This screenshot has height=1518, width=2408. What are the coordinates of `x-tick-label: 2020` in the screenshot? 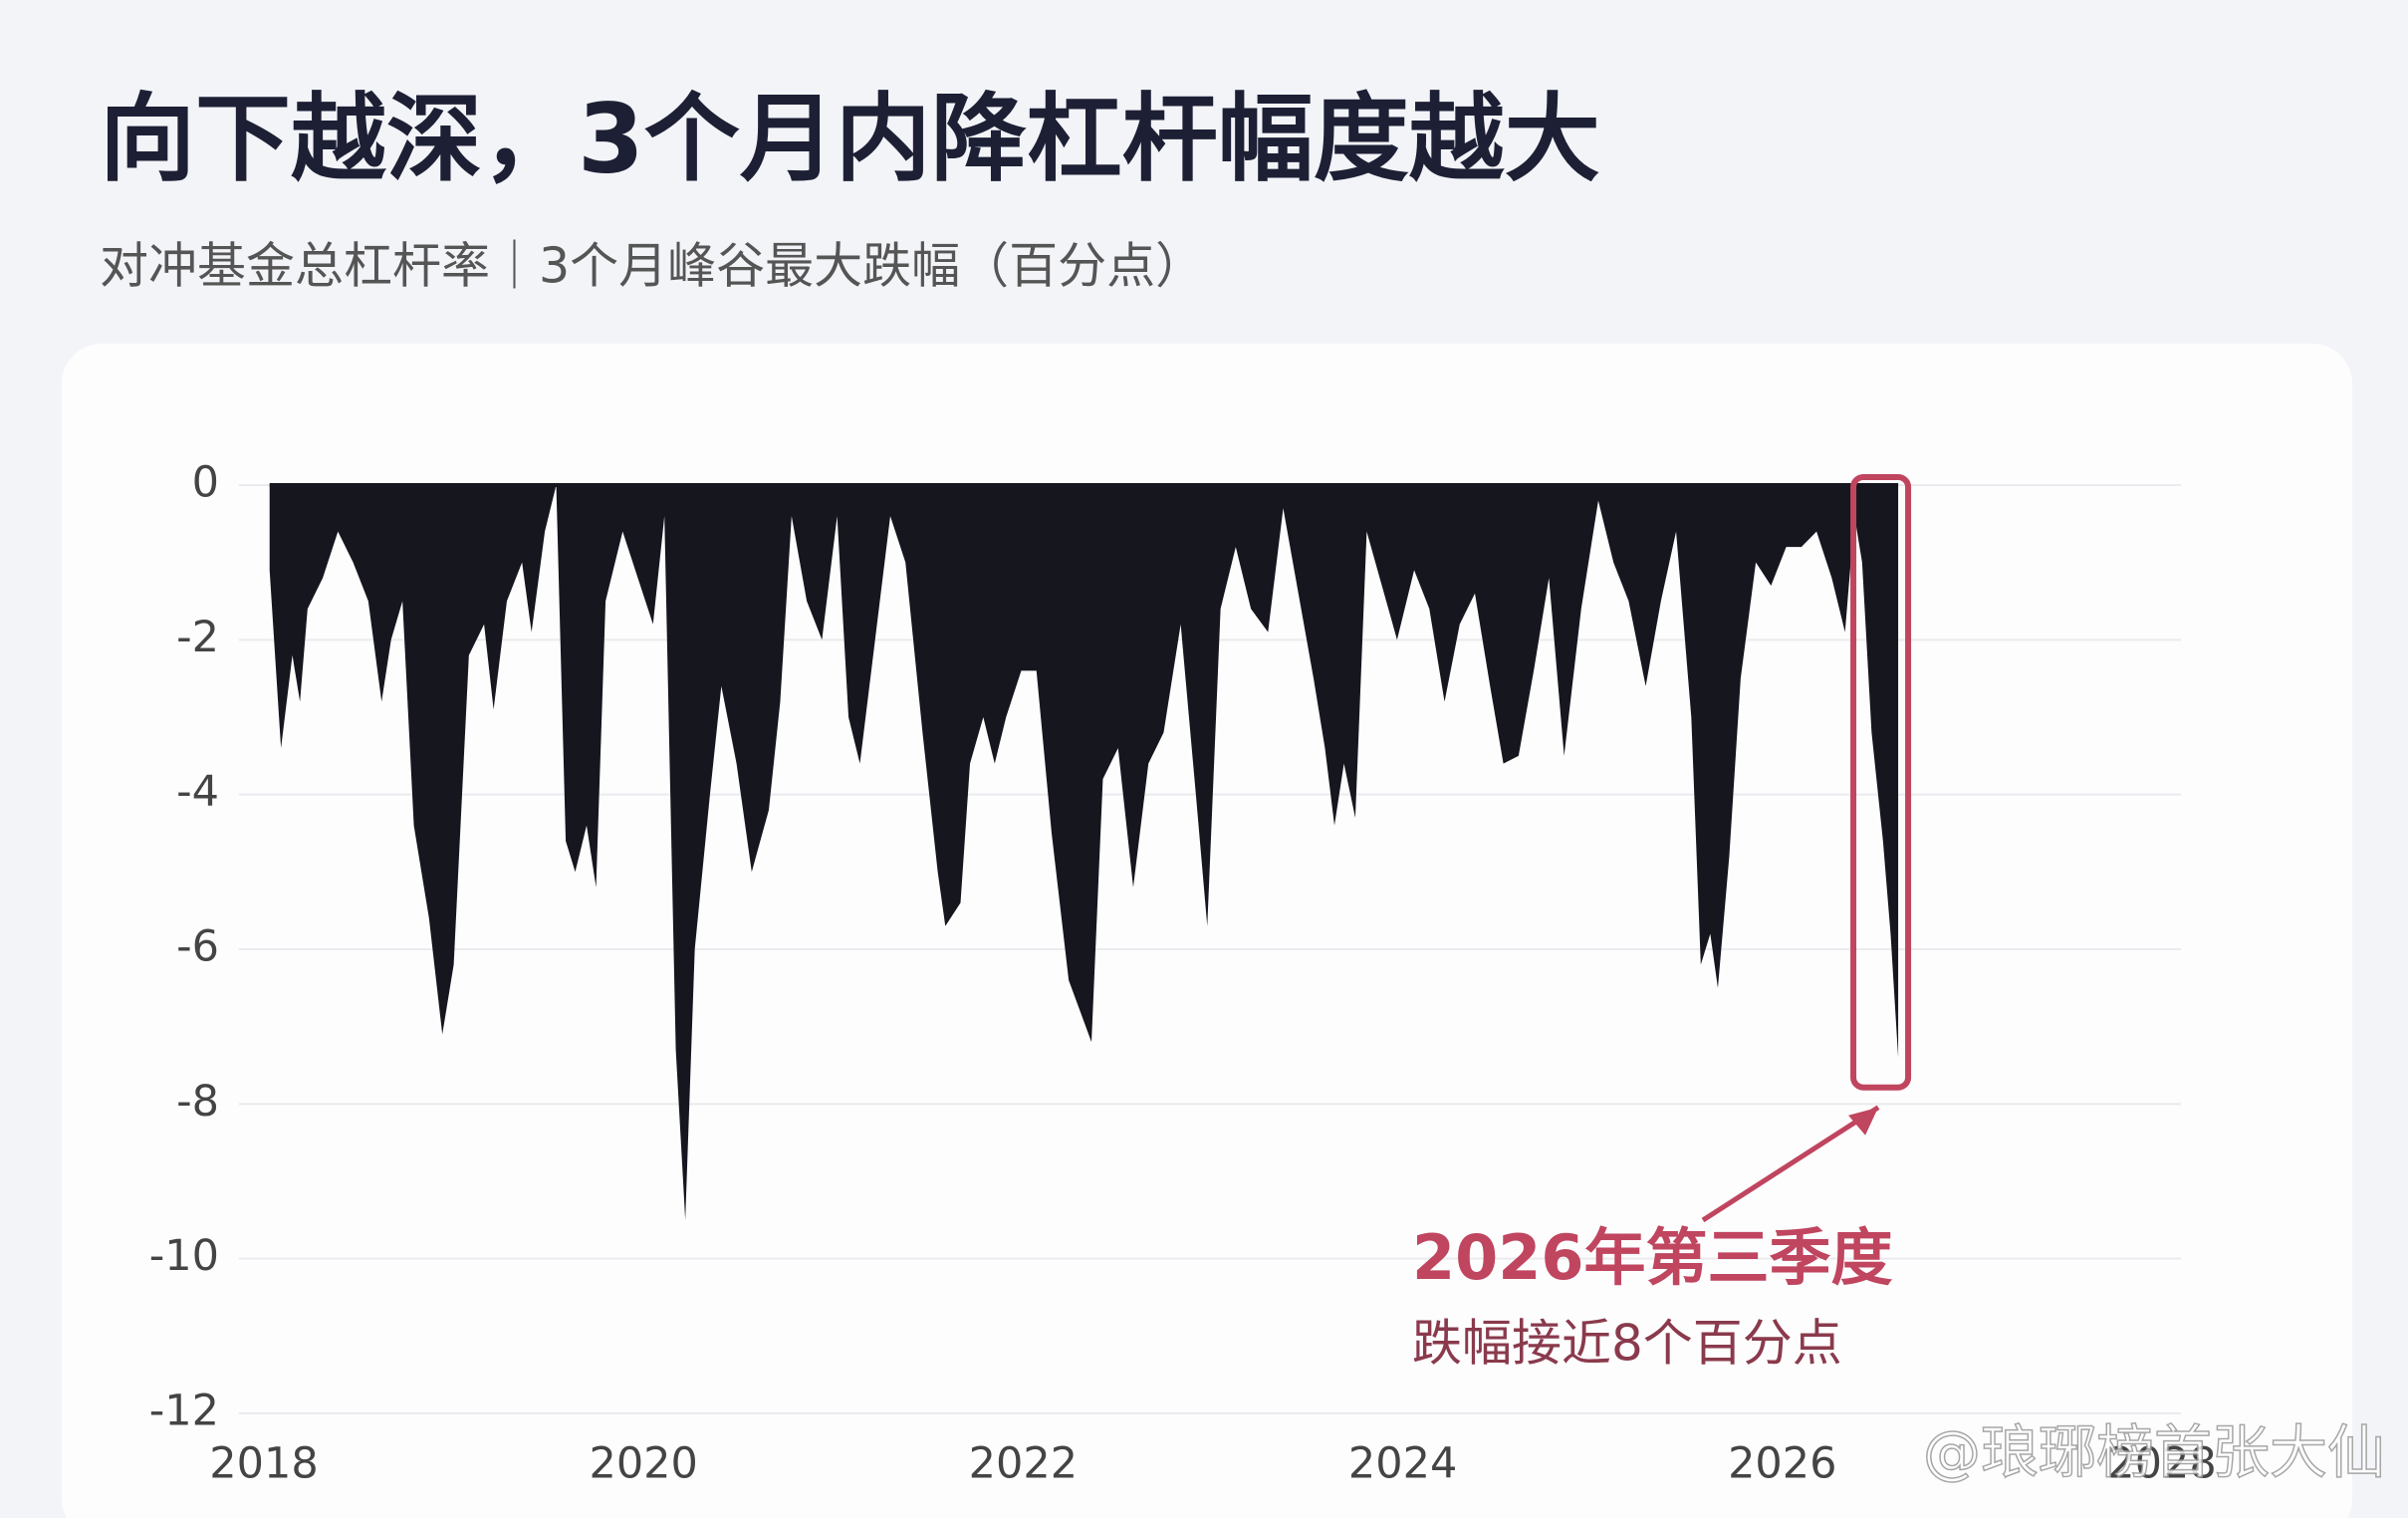 It's located at (643, 1464).